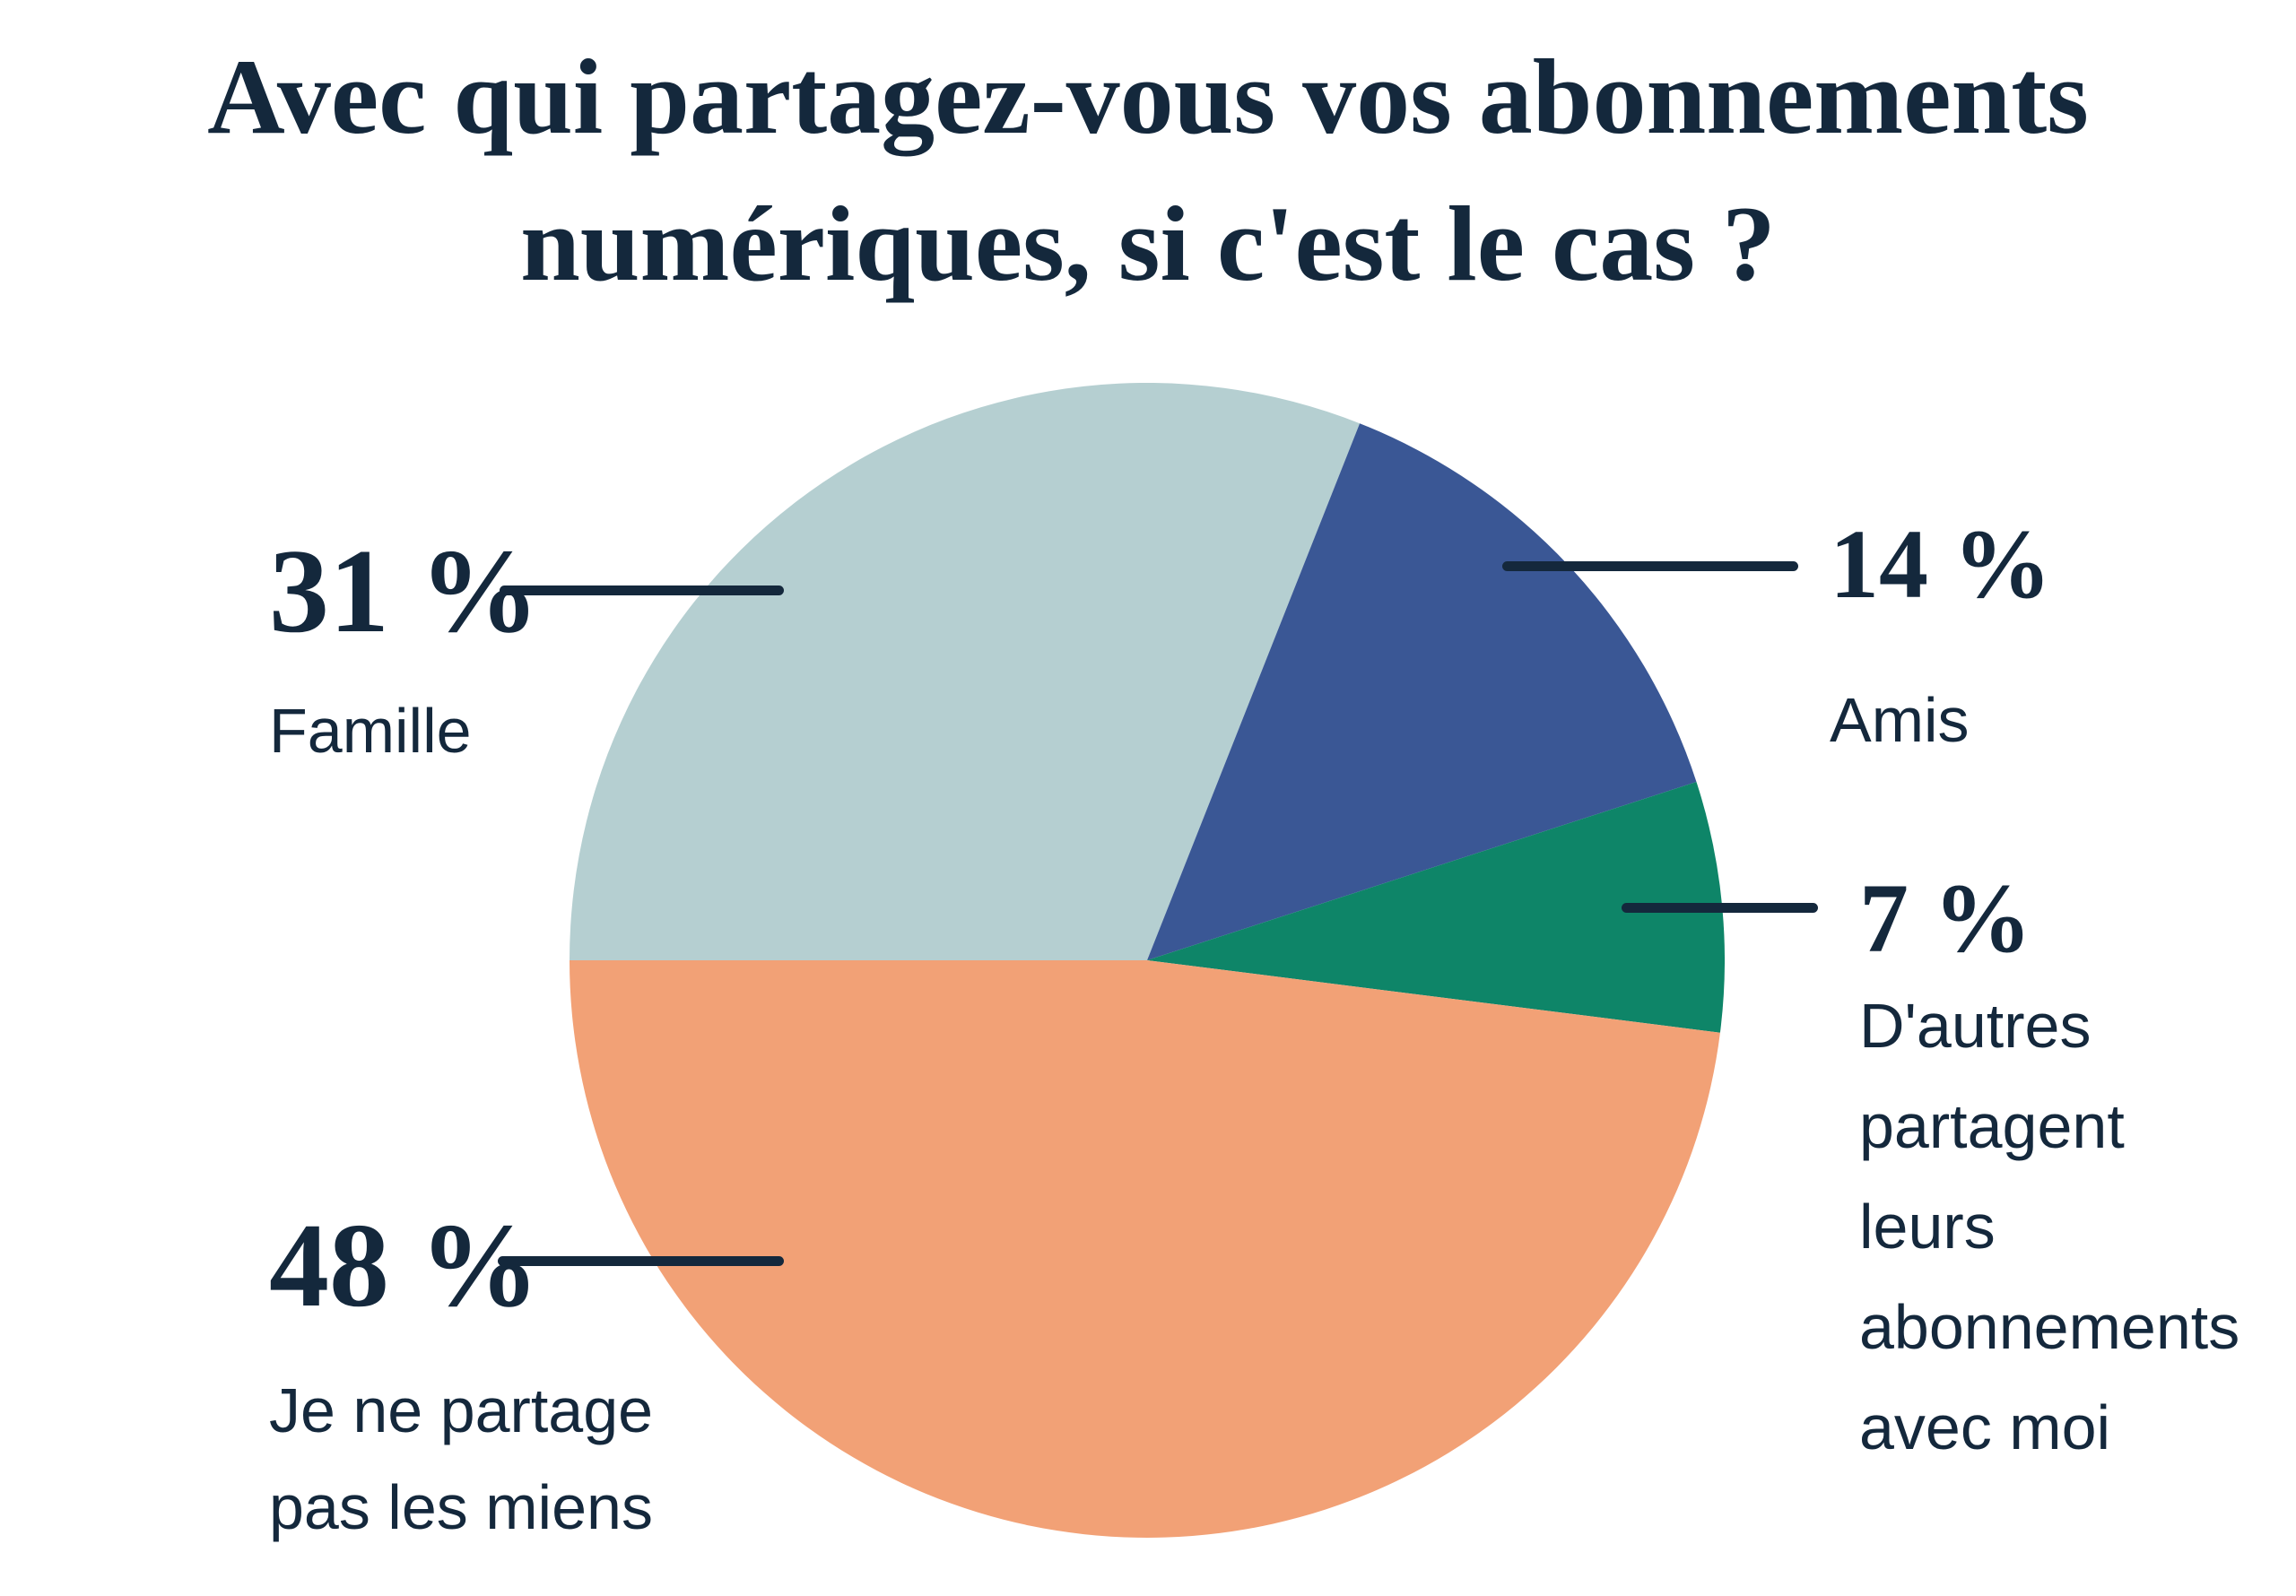  I want to click on moi-label: Je ne partage pas les miens, so click(461, 1458).